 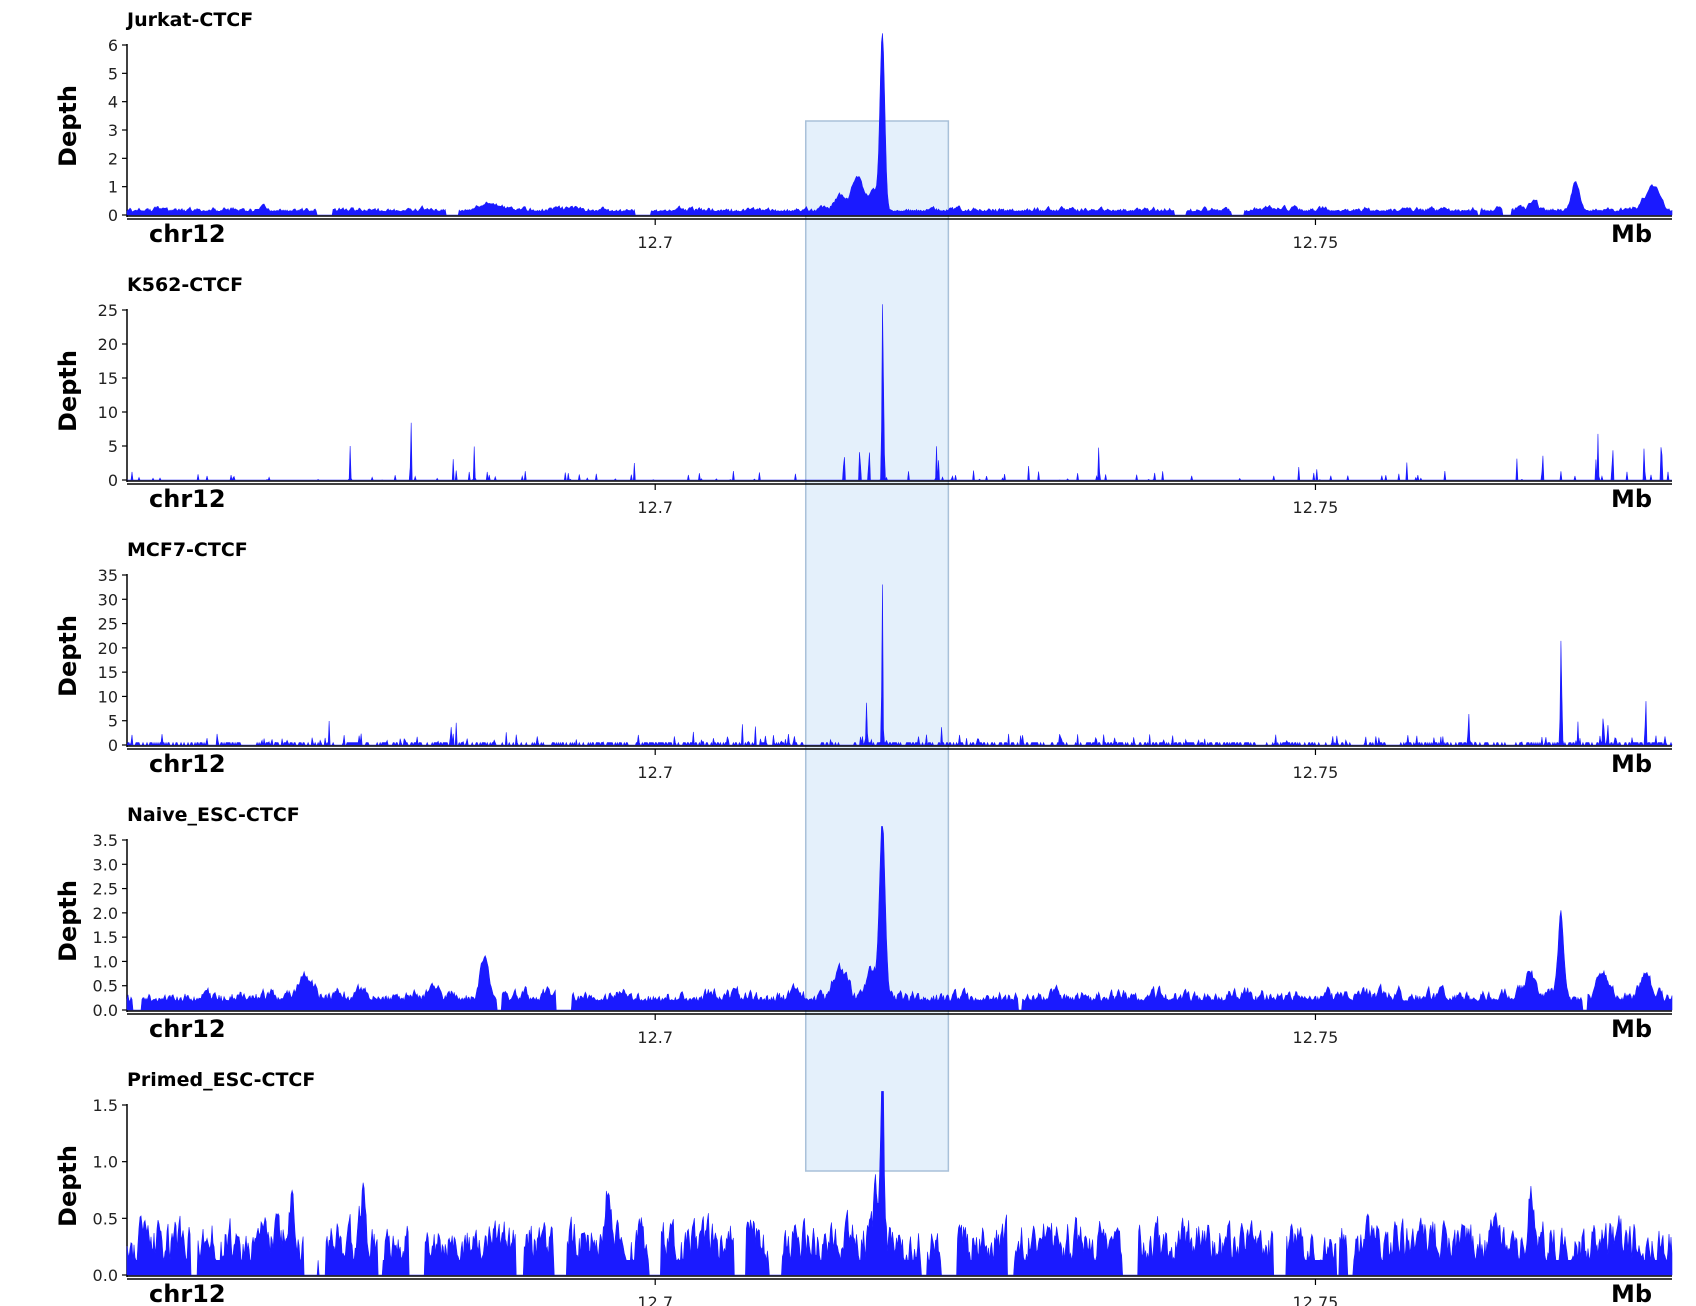 I want to click on y-tick-label: 3.0, so click(x=105, y=864).